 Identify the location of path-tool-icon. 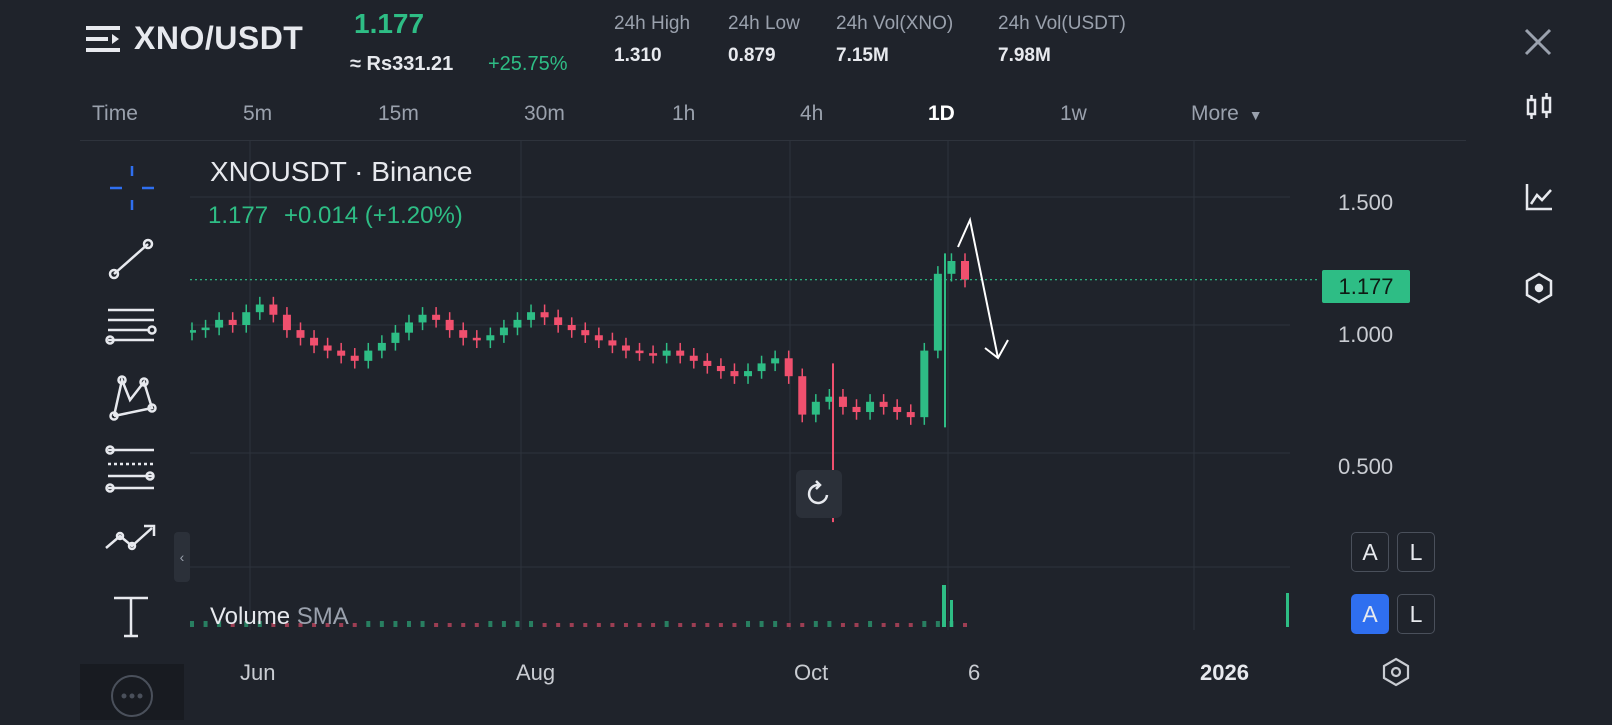
(130, 540).